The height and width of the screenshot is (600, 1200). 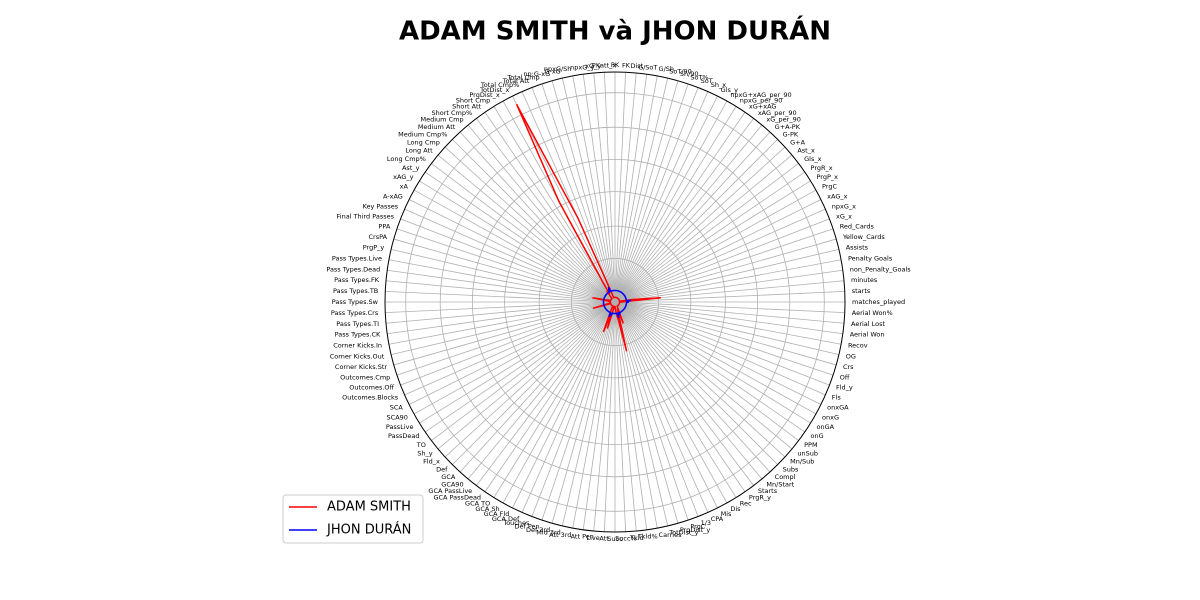 What do you see at coordinates (381, 206) in the screenshot?
I see `category-label: Key Passes` at bounding box center [381, 206].